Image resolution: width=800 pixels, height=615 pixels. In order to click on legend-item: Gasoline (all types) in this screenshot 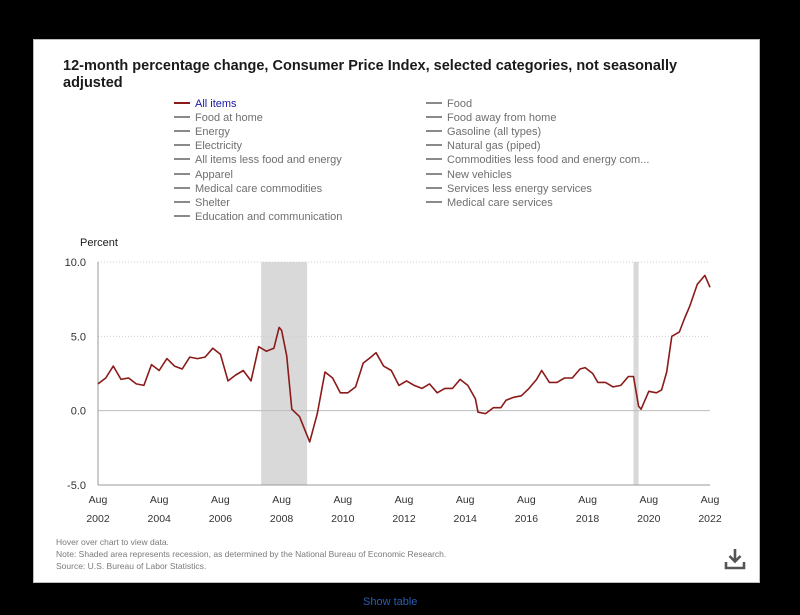, I will do `click(483, 132)`.